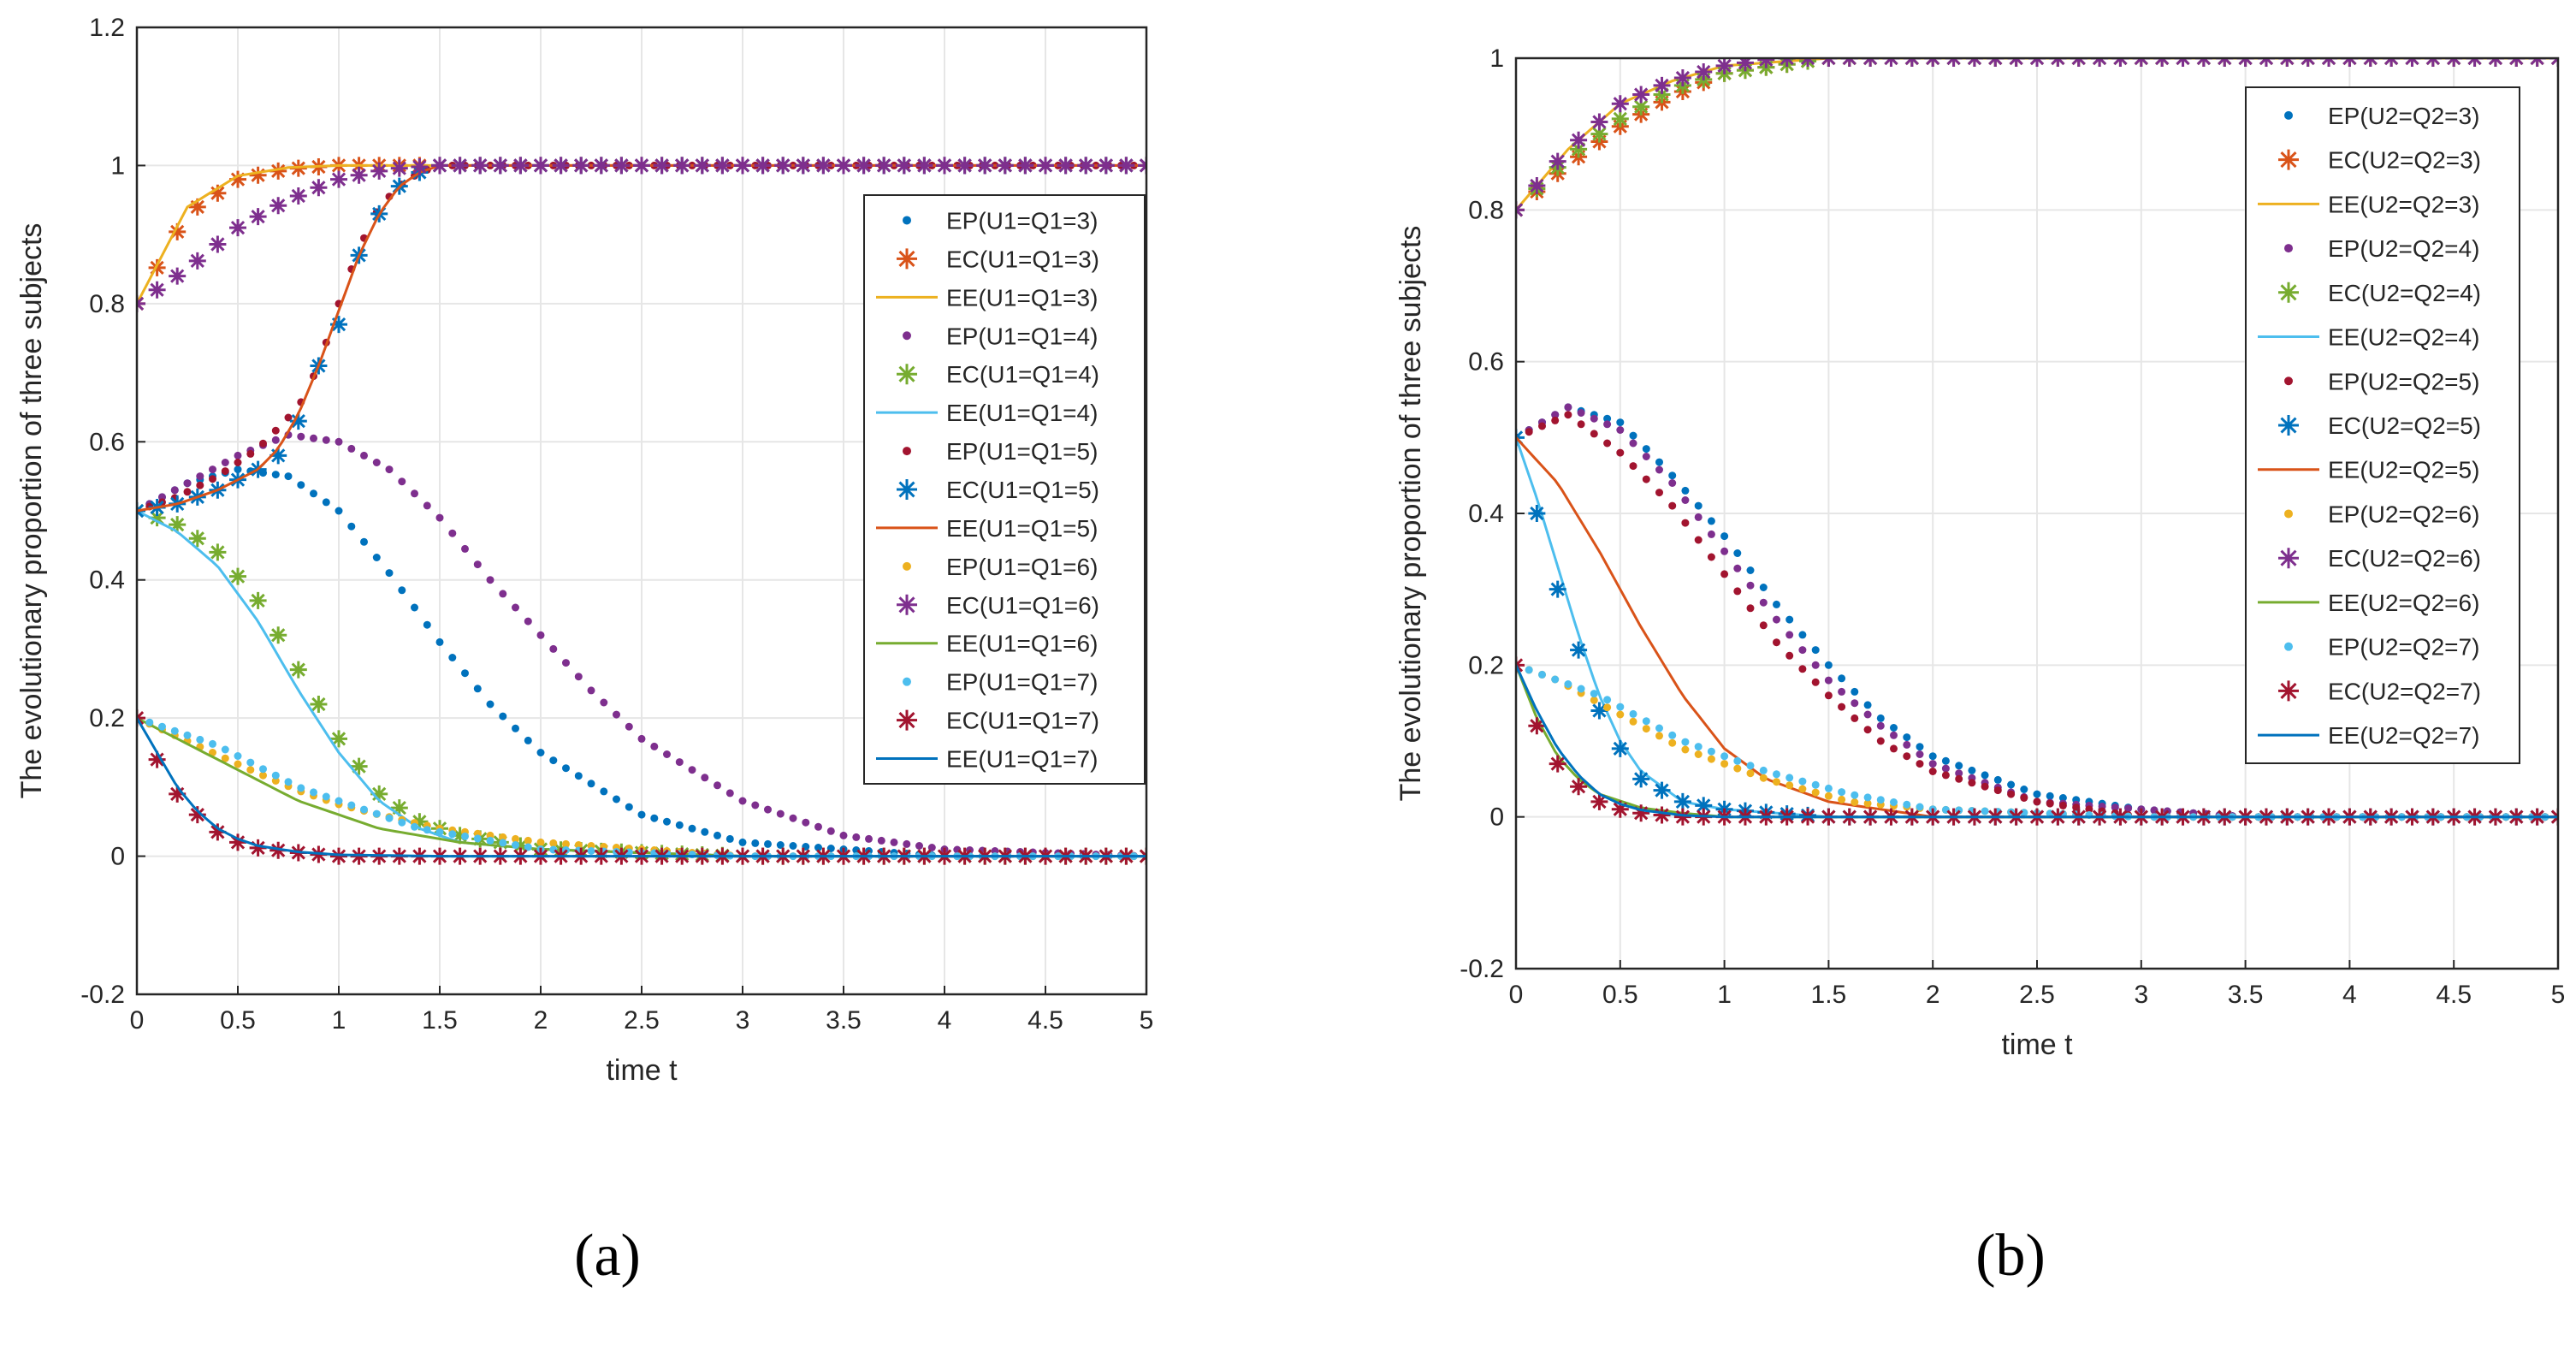  Describe the element at coordinates (2403, 514) in the screenshot. I see `legend-label: EP(U2=Q2=6)` at that location.